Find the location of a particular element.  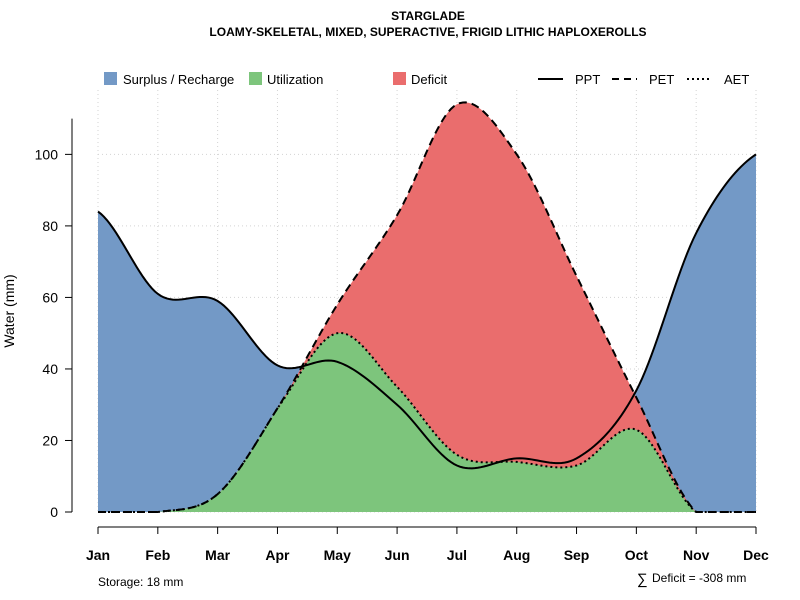

x-tick-label: Dec is located at coordinates (756, 555).